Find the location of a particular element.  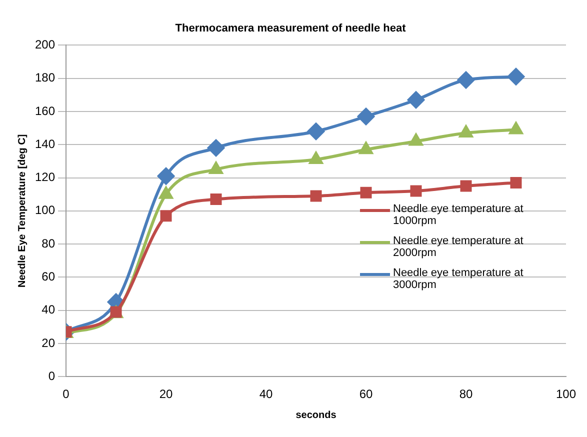

y-tick-label: 20 is located at coordinates (49, 343).